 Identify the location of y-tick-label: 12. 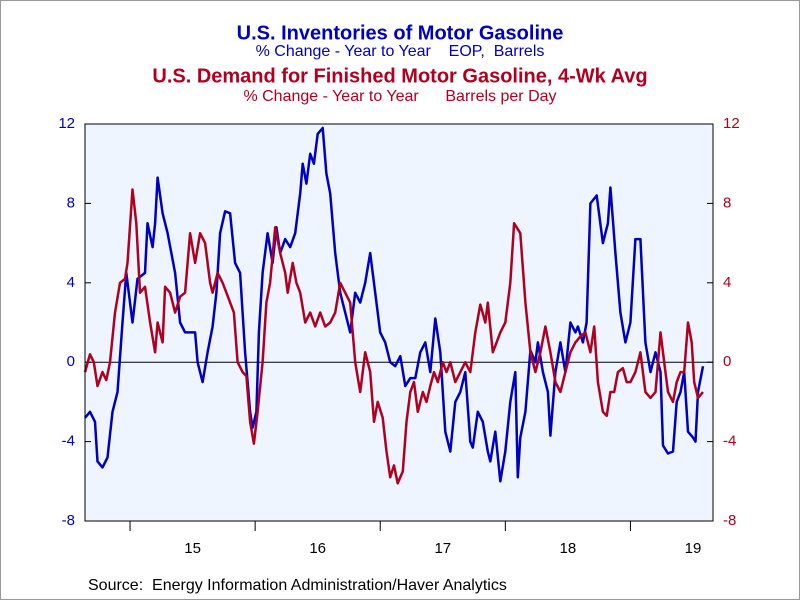
(66, 123).